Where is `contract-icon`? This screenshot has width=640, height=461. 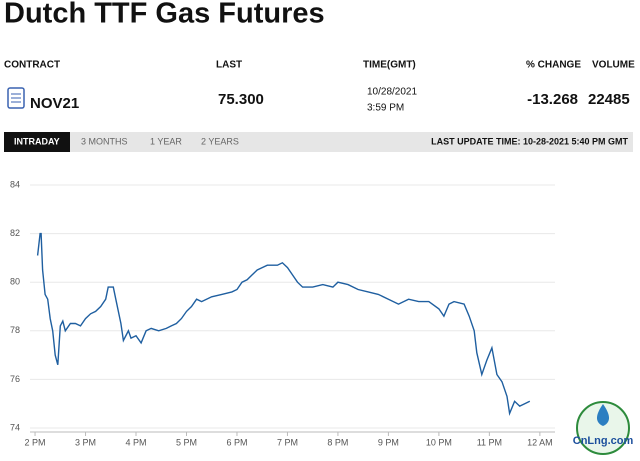 contract-icon is located at coordinates (16, 98).